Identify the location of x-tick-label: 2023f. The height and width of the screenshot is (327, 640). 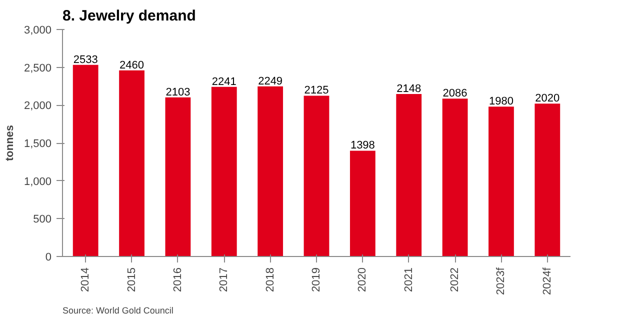
(501, 281).